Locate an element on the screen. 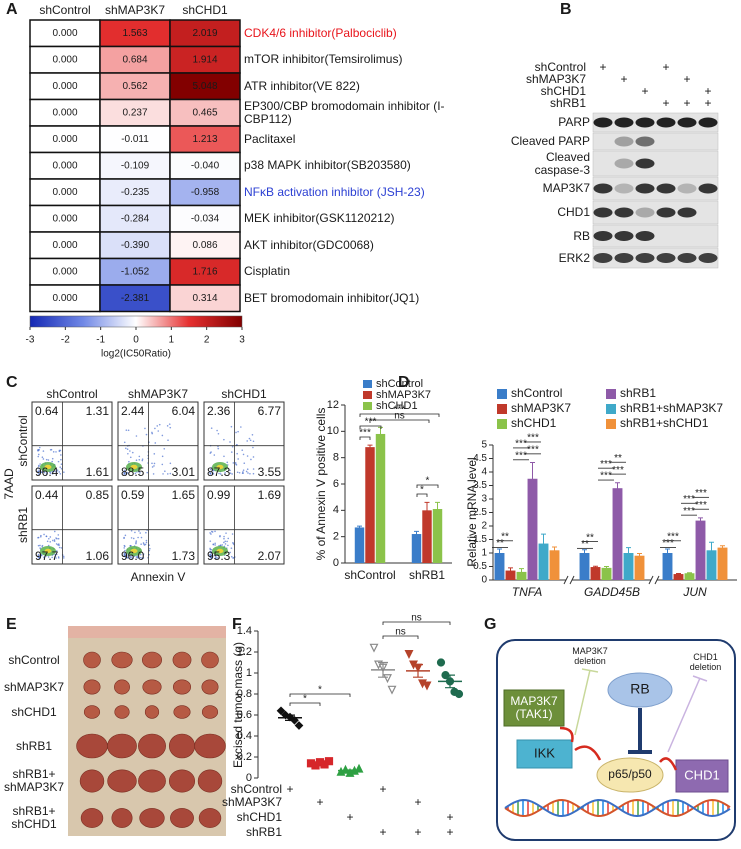 The image size is (741, 849). blot-band is located at coordinates (645, 141).